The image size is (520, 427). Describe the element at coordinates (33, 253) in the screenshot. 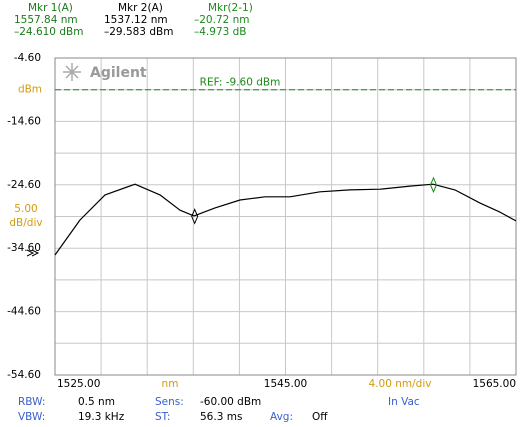

I see `overflow-indicator` at that location.